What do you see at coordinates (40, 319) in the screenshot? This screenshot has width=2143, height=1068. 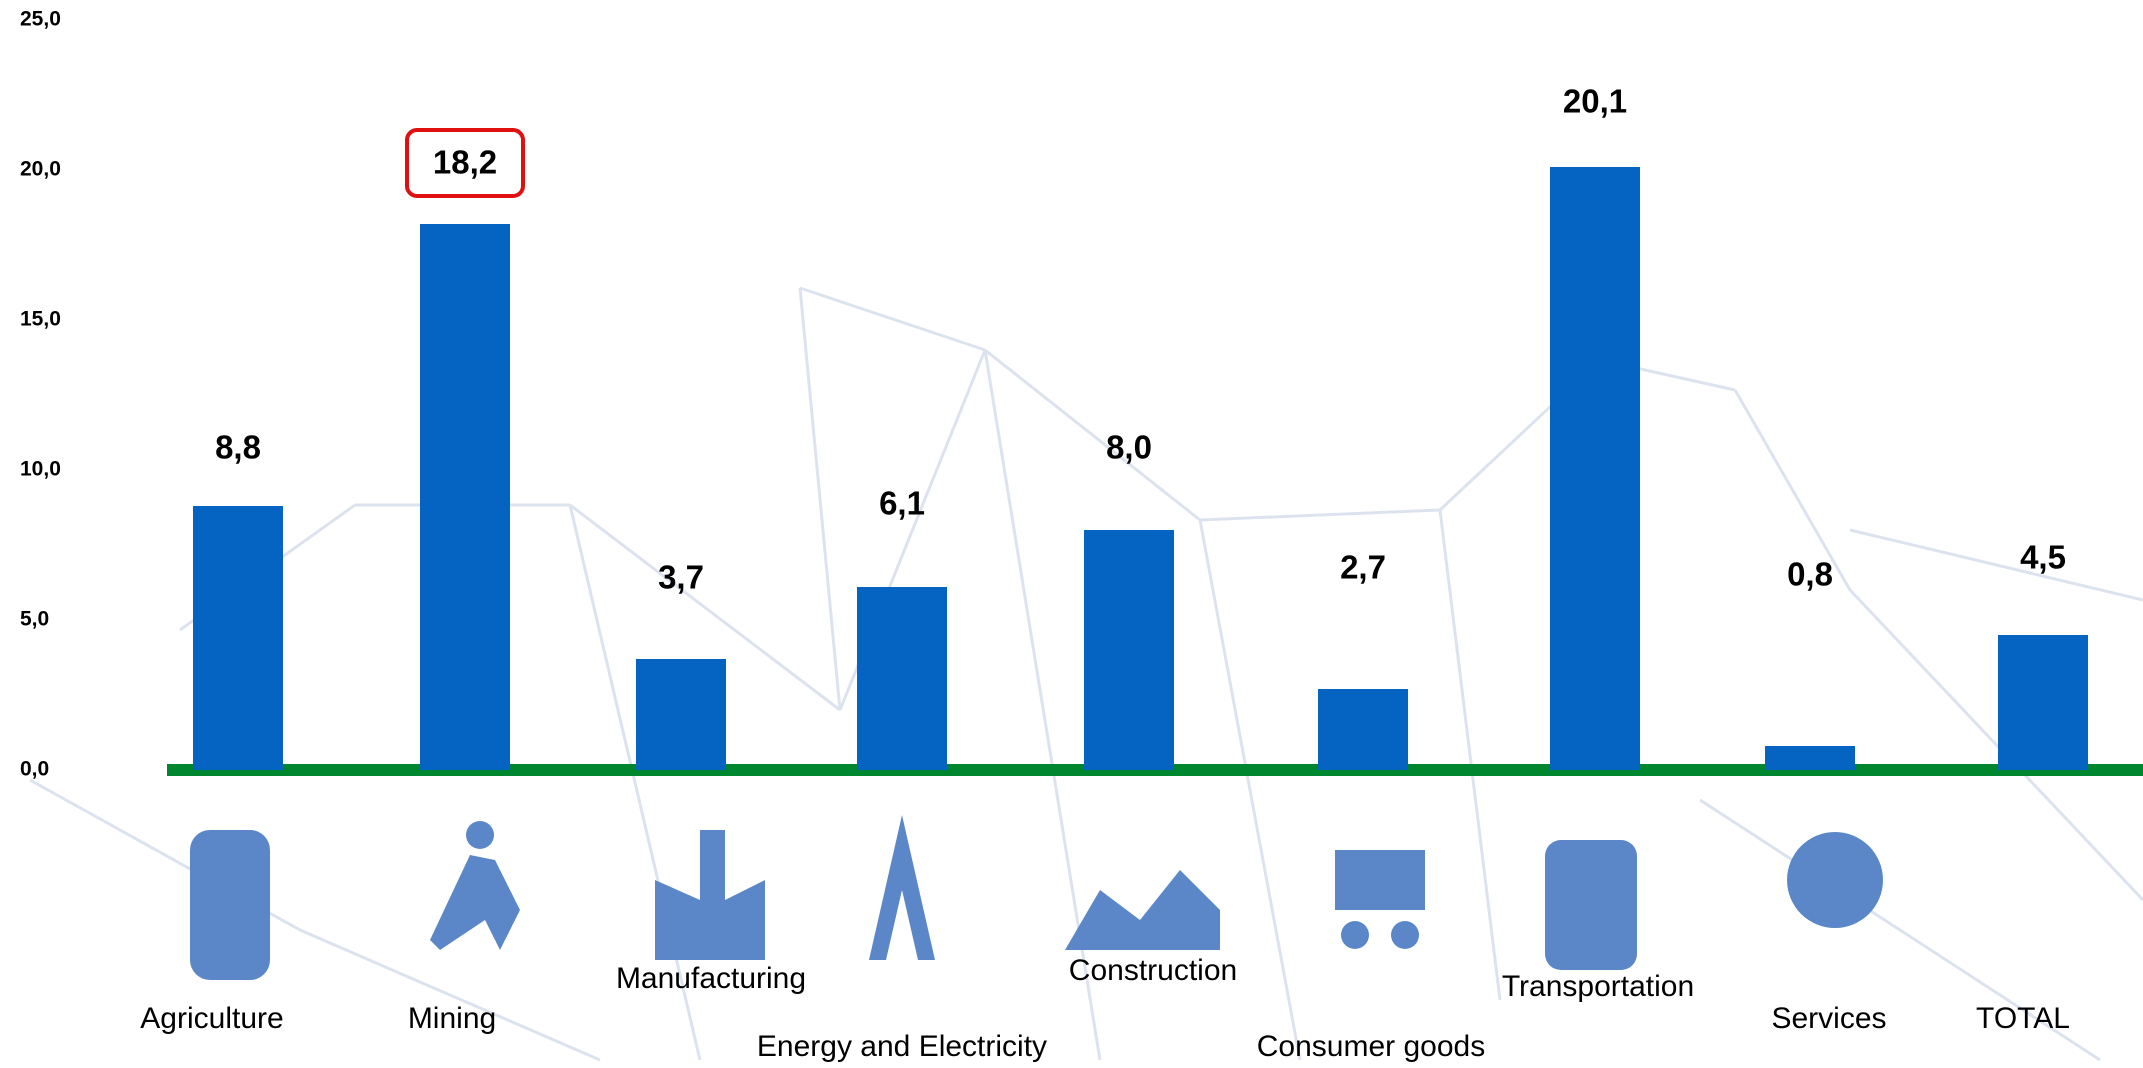 I see `y-tick-label: 15,0` at bounding box center [40, 319].